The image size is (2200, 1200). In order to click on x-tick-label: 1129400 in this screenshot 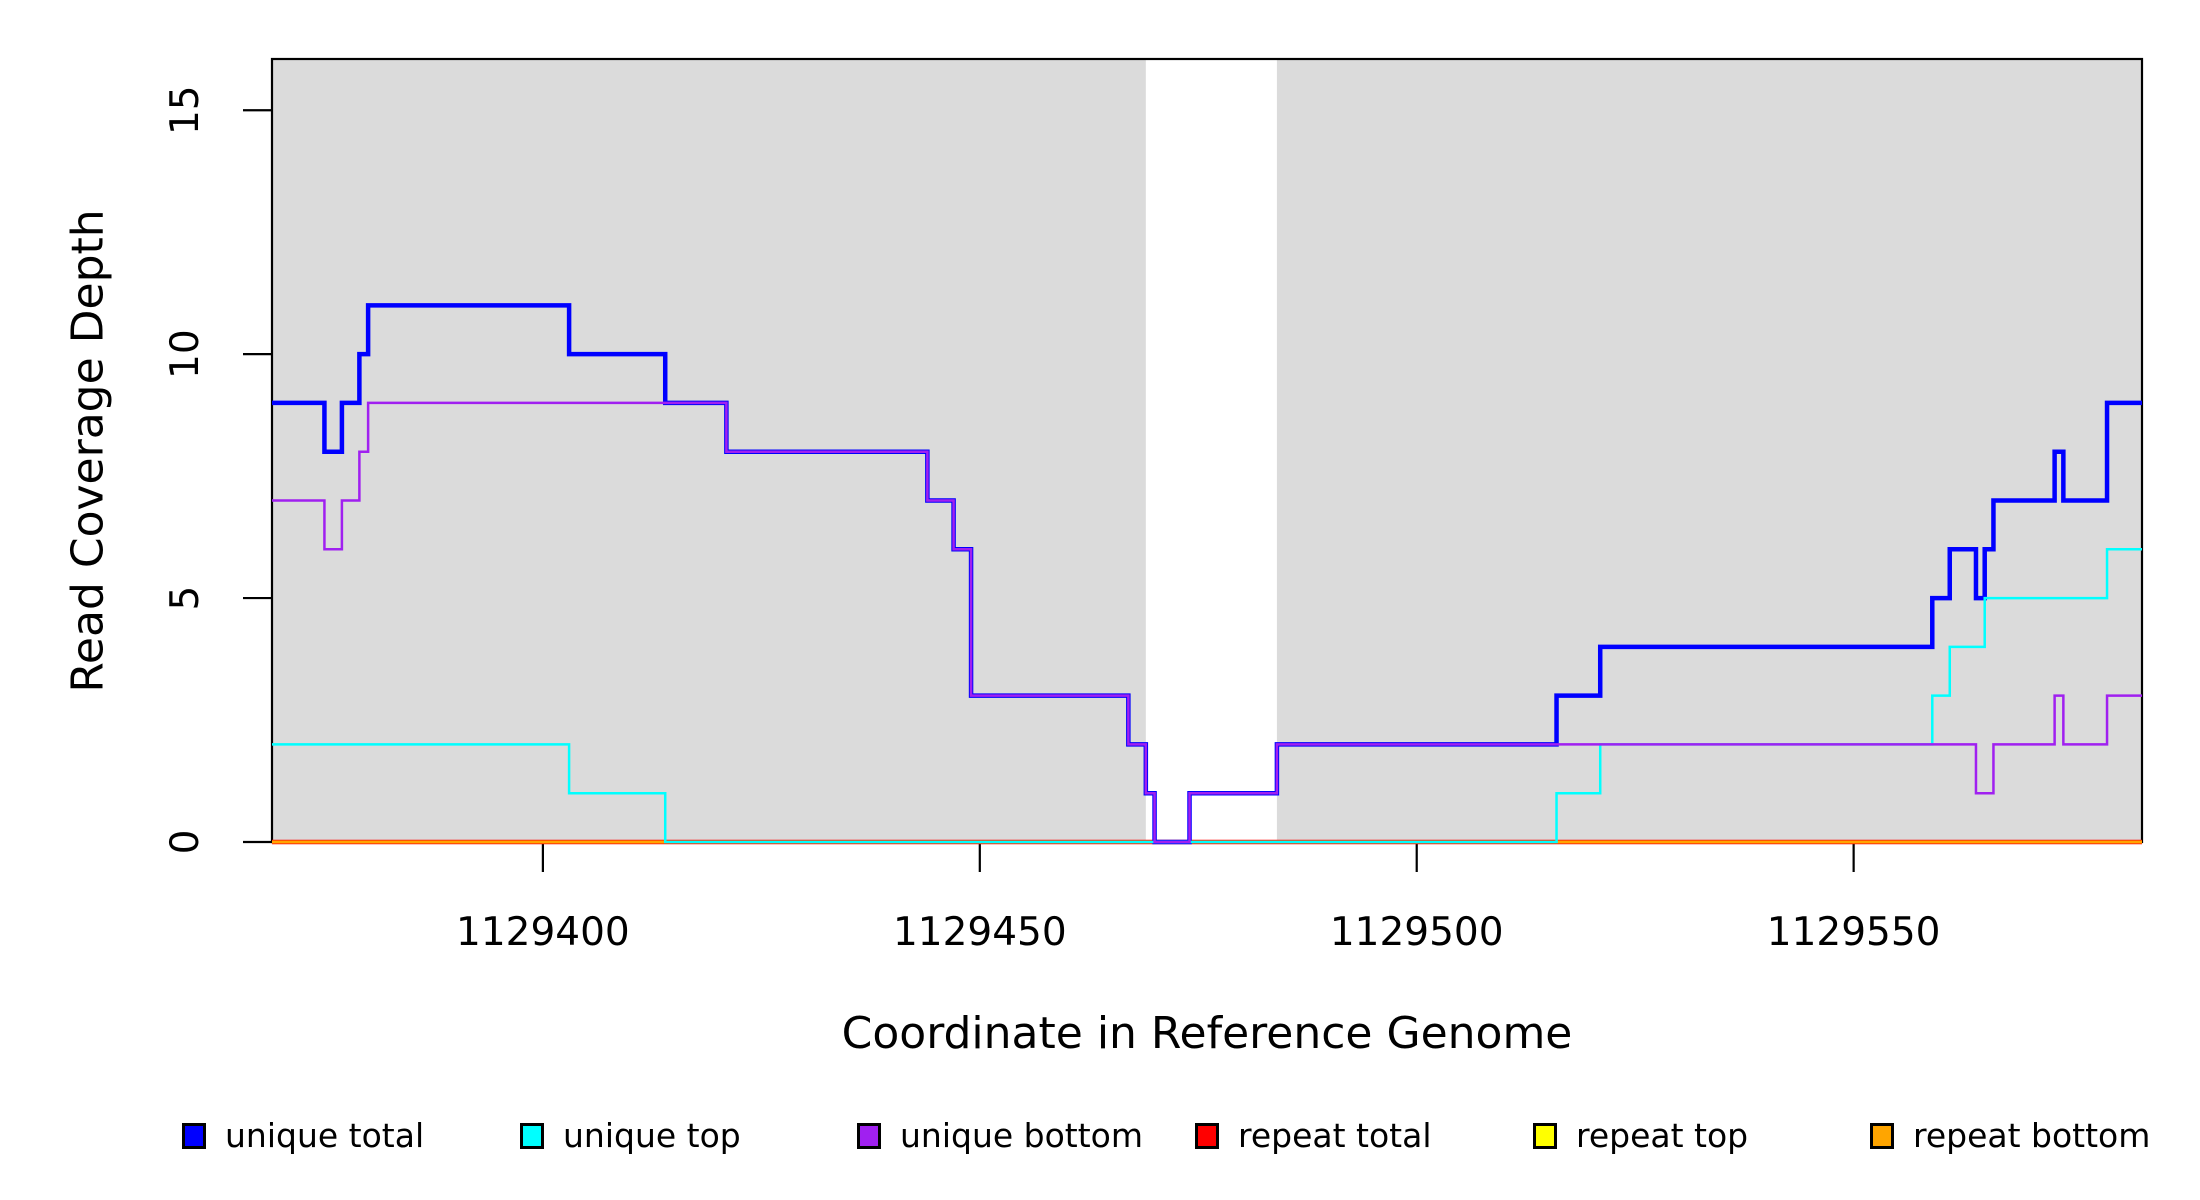, I will do `click(543, 932)`.